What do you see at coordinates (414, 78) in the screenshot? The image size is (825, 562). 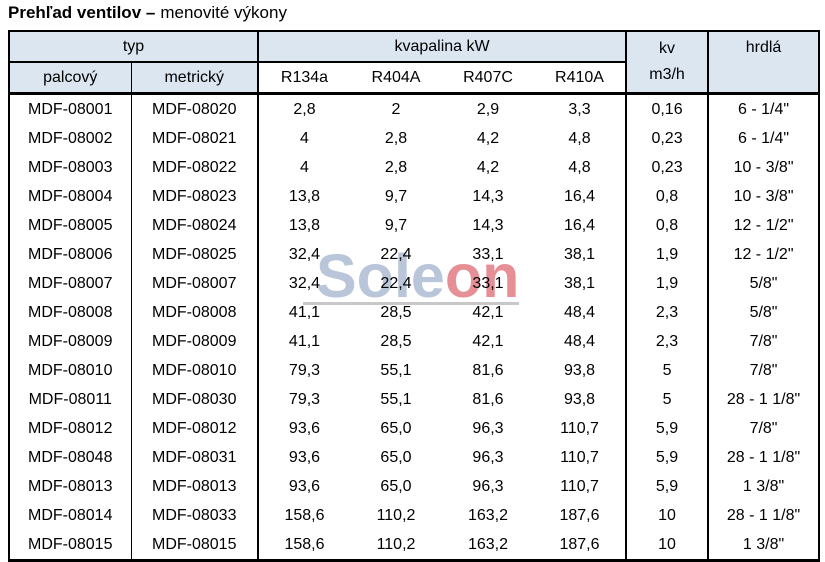 I see `header-row-columns: palcový metrický R134a R404A R407C R410A` at bounding box center [414, 78].